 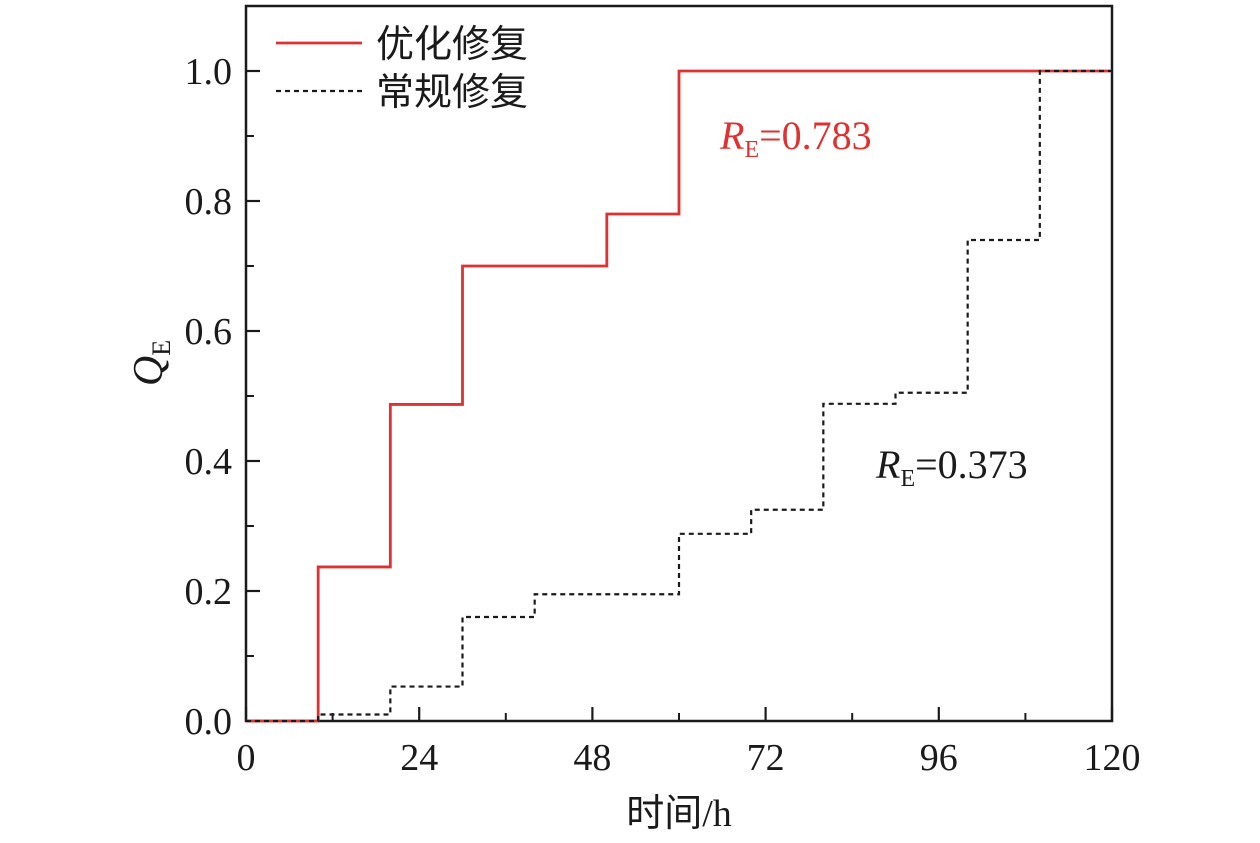 What do you see at coordinates (592, 758) in the screenshot?
I see `x-tick-label: 48` at bounding box center [592, 758].